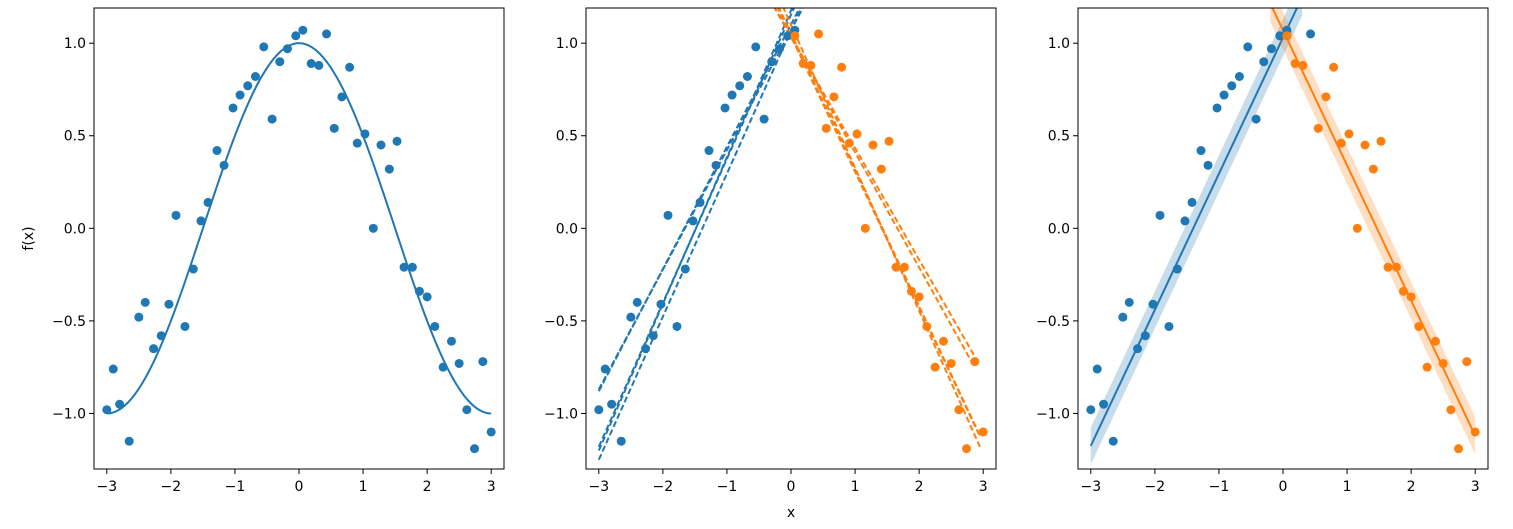 This screenshot has width=1513, height=529. What do you see at coordinates (561, 414) in the screenshot?
I see `y-tick-label-0: −1.0` at bounding box center [561, 414].